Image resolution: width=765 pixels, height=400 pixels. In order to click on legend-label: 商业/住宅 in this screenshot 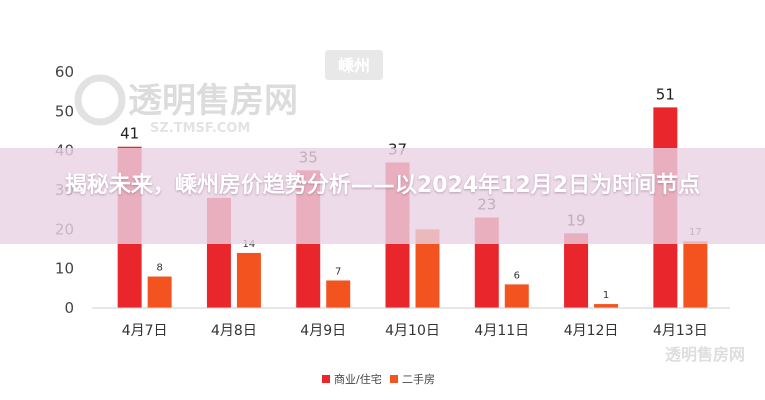, I will do `click(358, 379)`.